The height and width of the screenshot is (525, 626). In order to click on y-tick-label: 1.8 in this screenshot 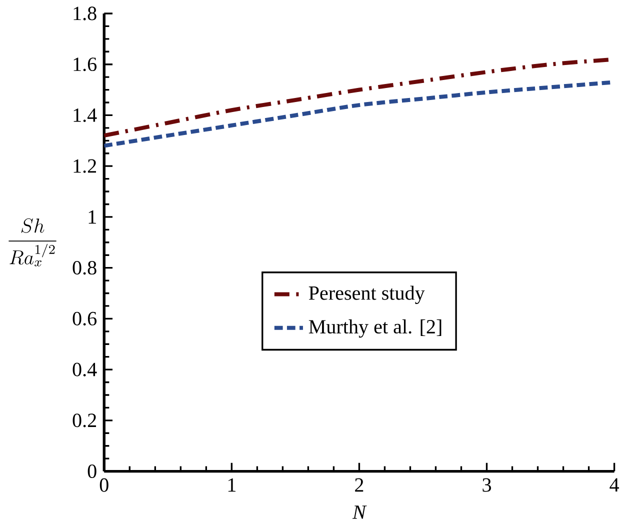, I will do `click(85, 13)`.